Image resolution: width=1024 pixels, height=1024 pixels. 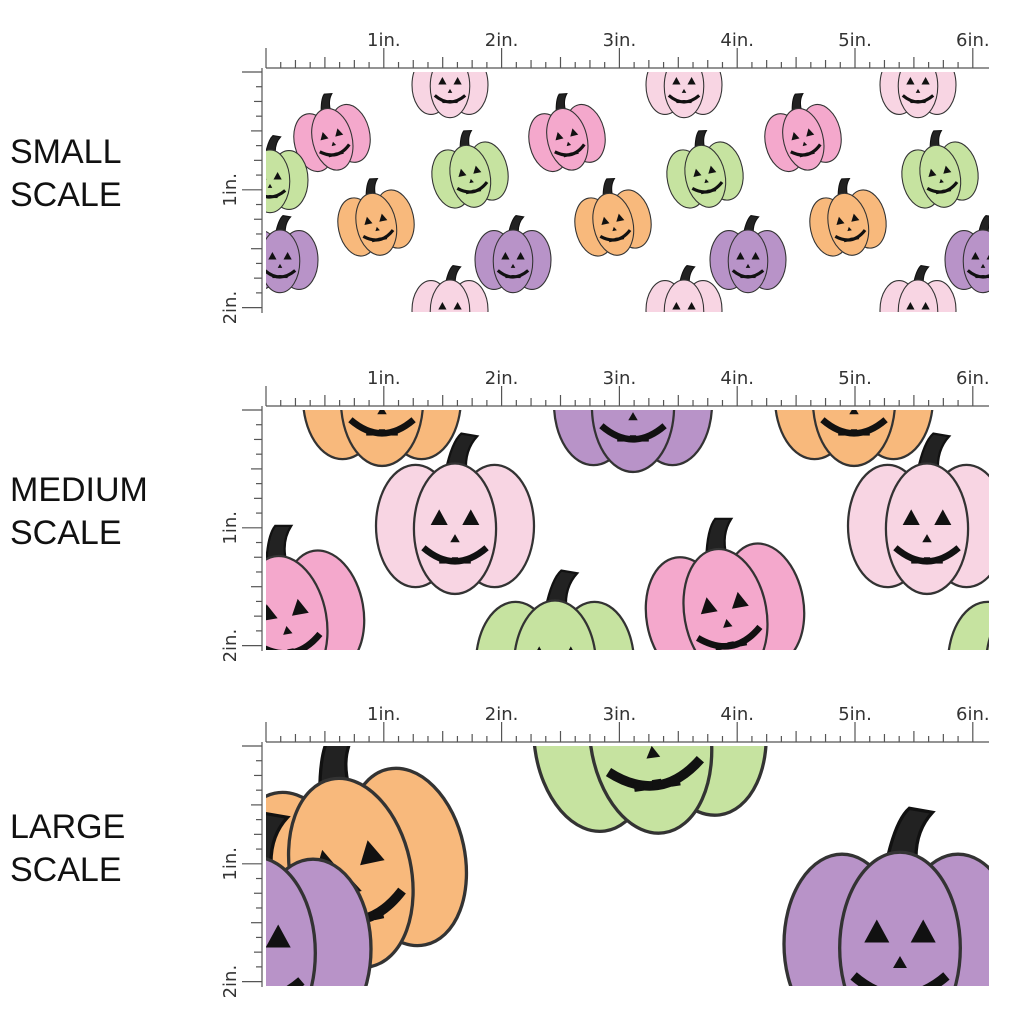 What do you see at coordinates (68, 827) in the screenshot?
I see `large-scale-label-line1: LARGE` at bounding box center [68, 827].